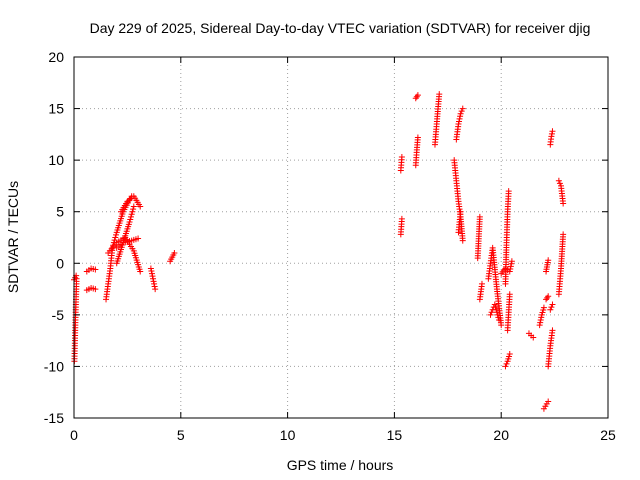 The image size is (640, 480). Describe the element at coordinates (56, 109) in the screenshot. I see `y-tick-label: 15` at that location.